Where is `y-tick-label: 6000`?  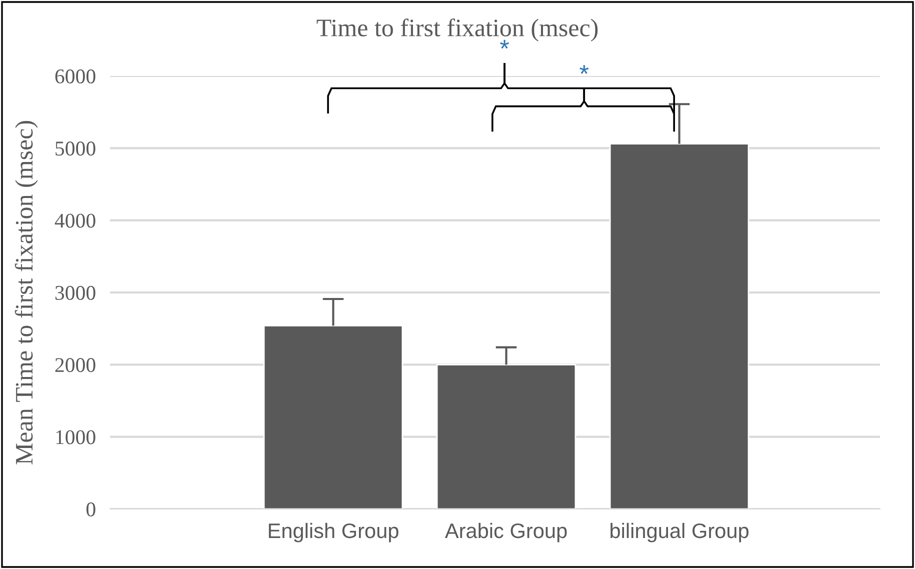 y-tick-label: 6000 is located at coordinates (75, 76).